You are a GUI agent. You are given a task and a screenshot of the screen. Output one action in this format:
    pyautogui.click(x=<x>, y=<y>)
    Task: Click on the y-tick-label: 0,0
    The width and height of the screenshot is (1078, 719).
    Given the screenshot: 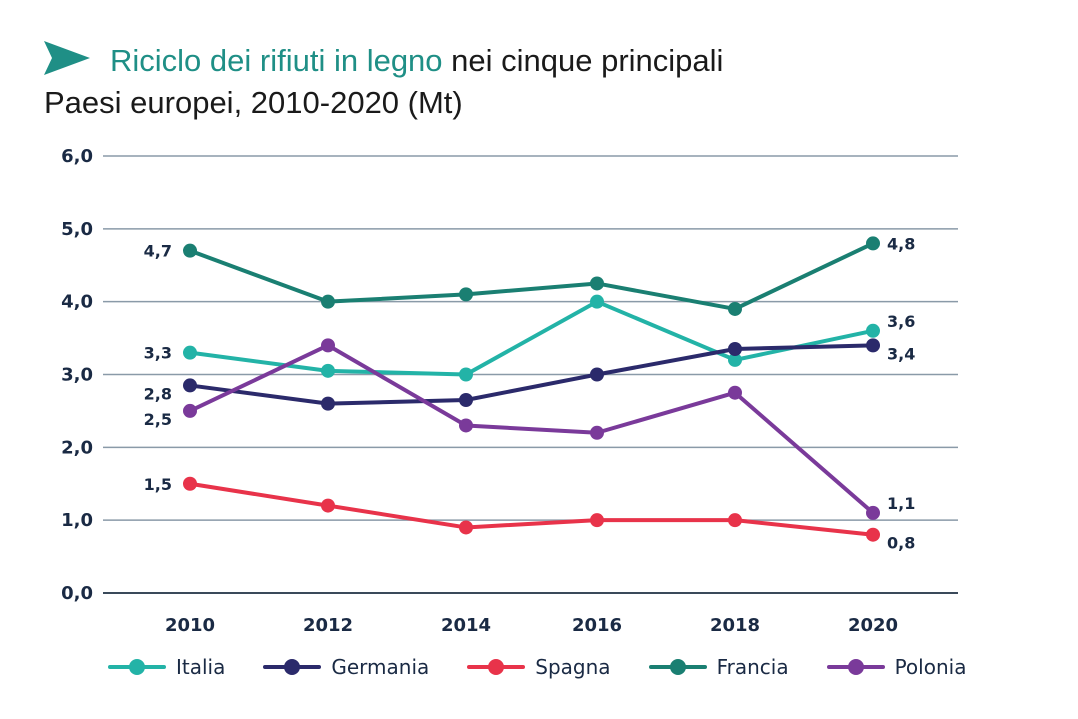 What is the action you would take?
    pyautogui.click(x=77, y=593)
    